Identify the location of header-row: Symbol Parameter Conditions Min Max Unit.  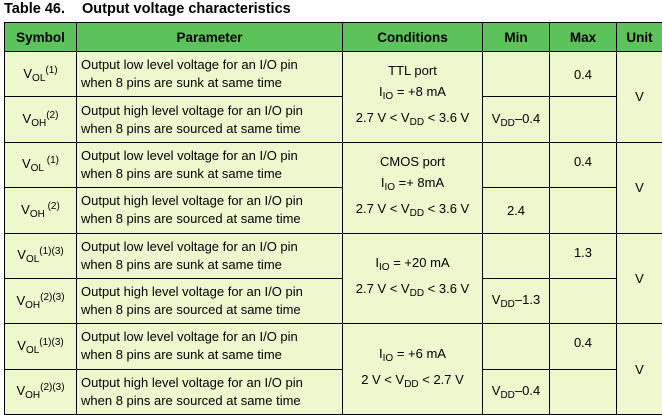
(333, 37).